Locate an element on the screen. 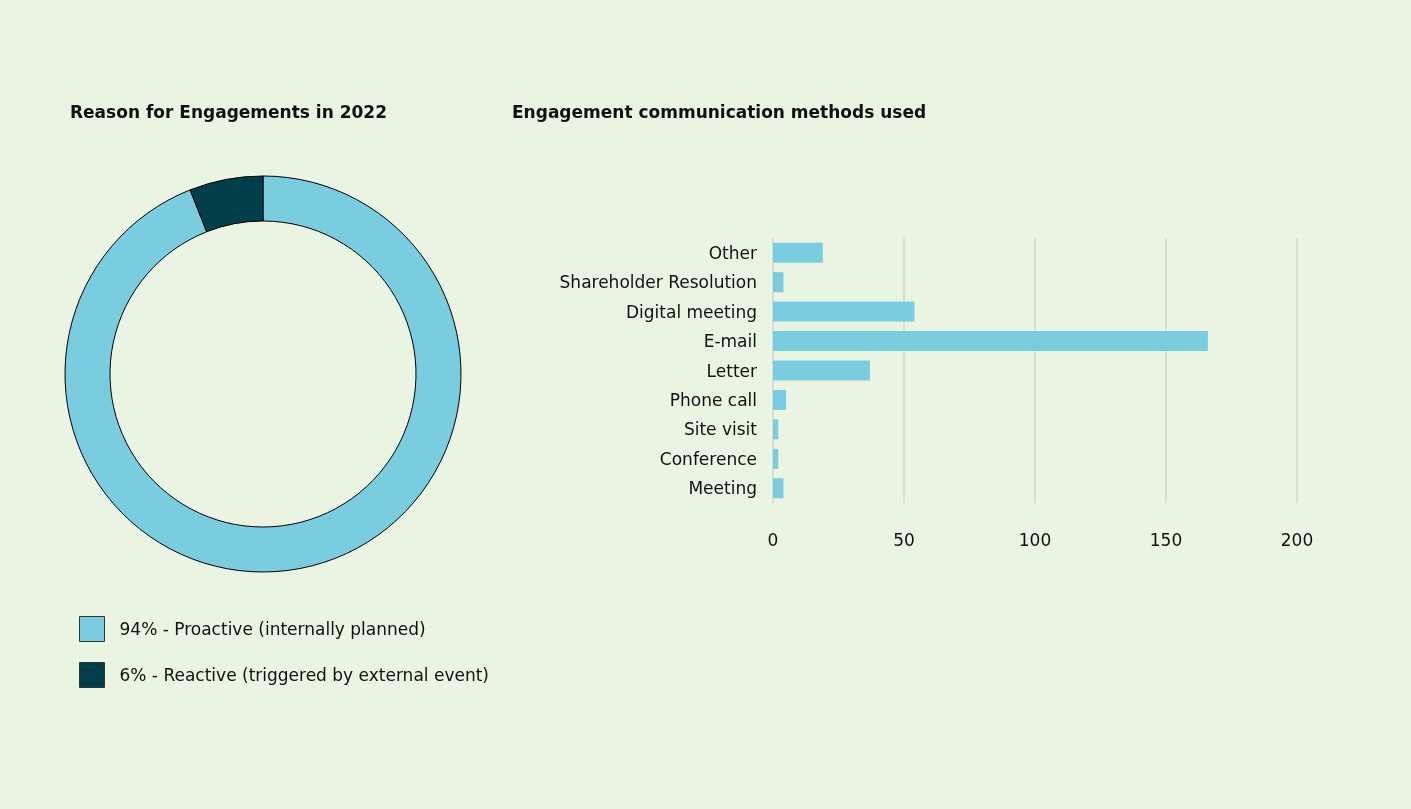 Image resolution: width=1411 pixels, height=809 pixels. y-tick-label: Other is located at coordinates (732, 252).